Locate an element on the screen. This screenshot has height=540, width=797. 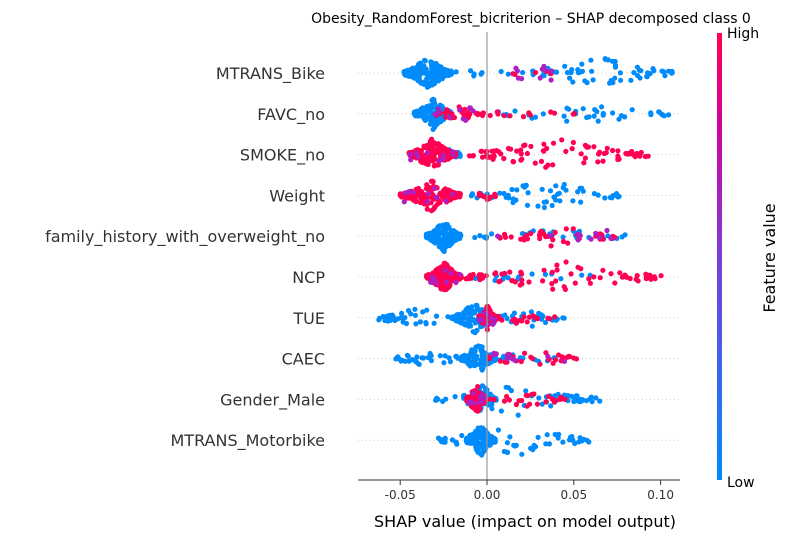
feature-label: MTRANS_Motorbike is located at coordinates (248, 441).